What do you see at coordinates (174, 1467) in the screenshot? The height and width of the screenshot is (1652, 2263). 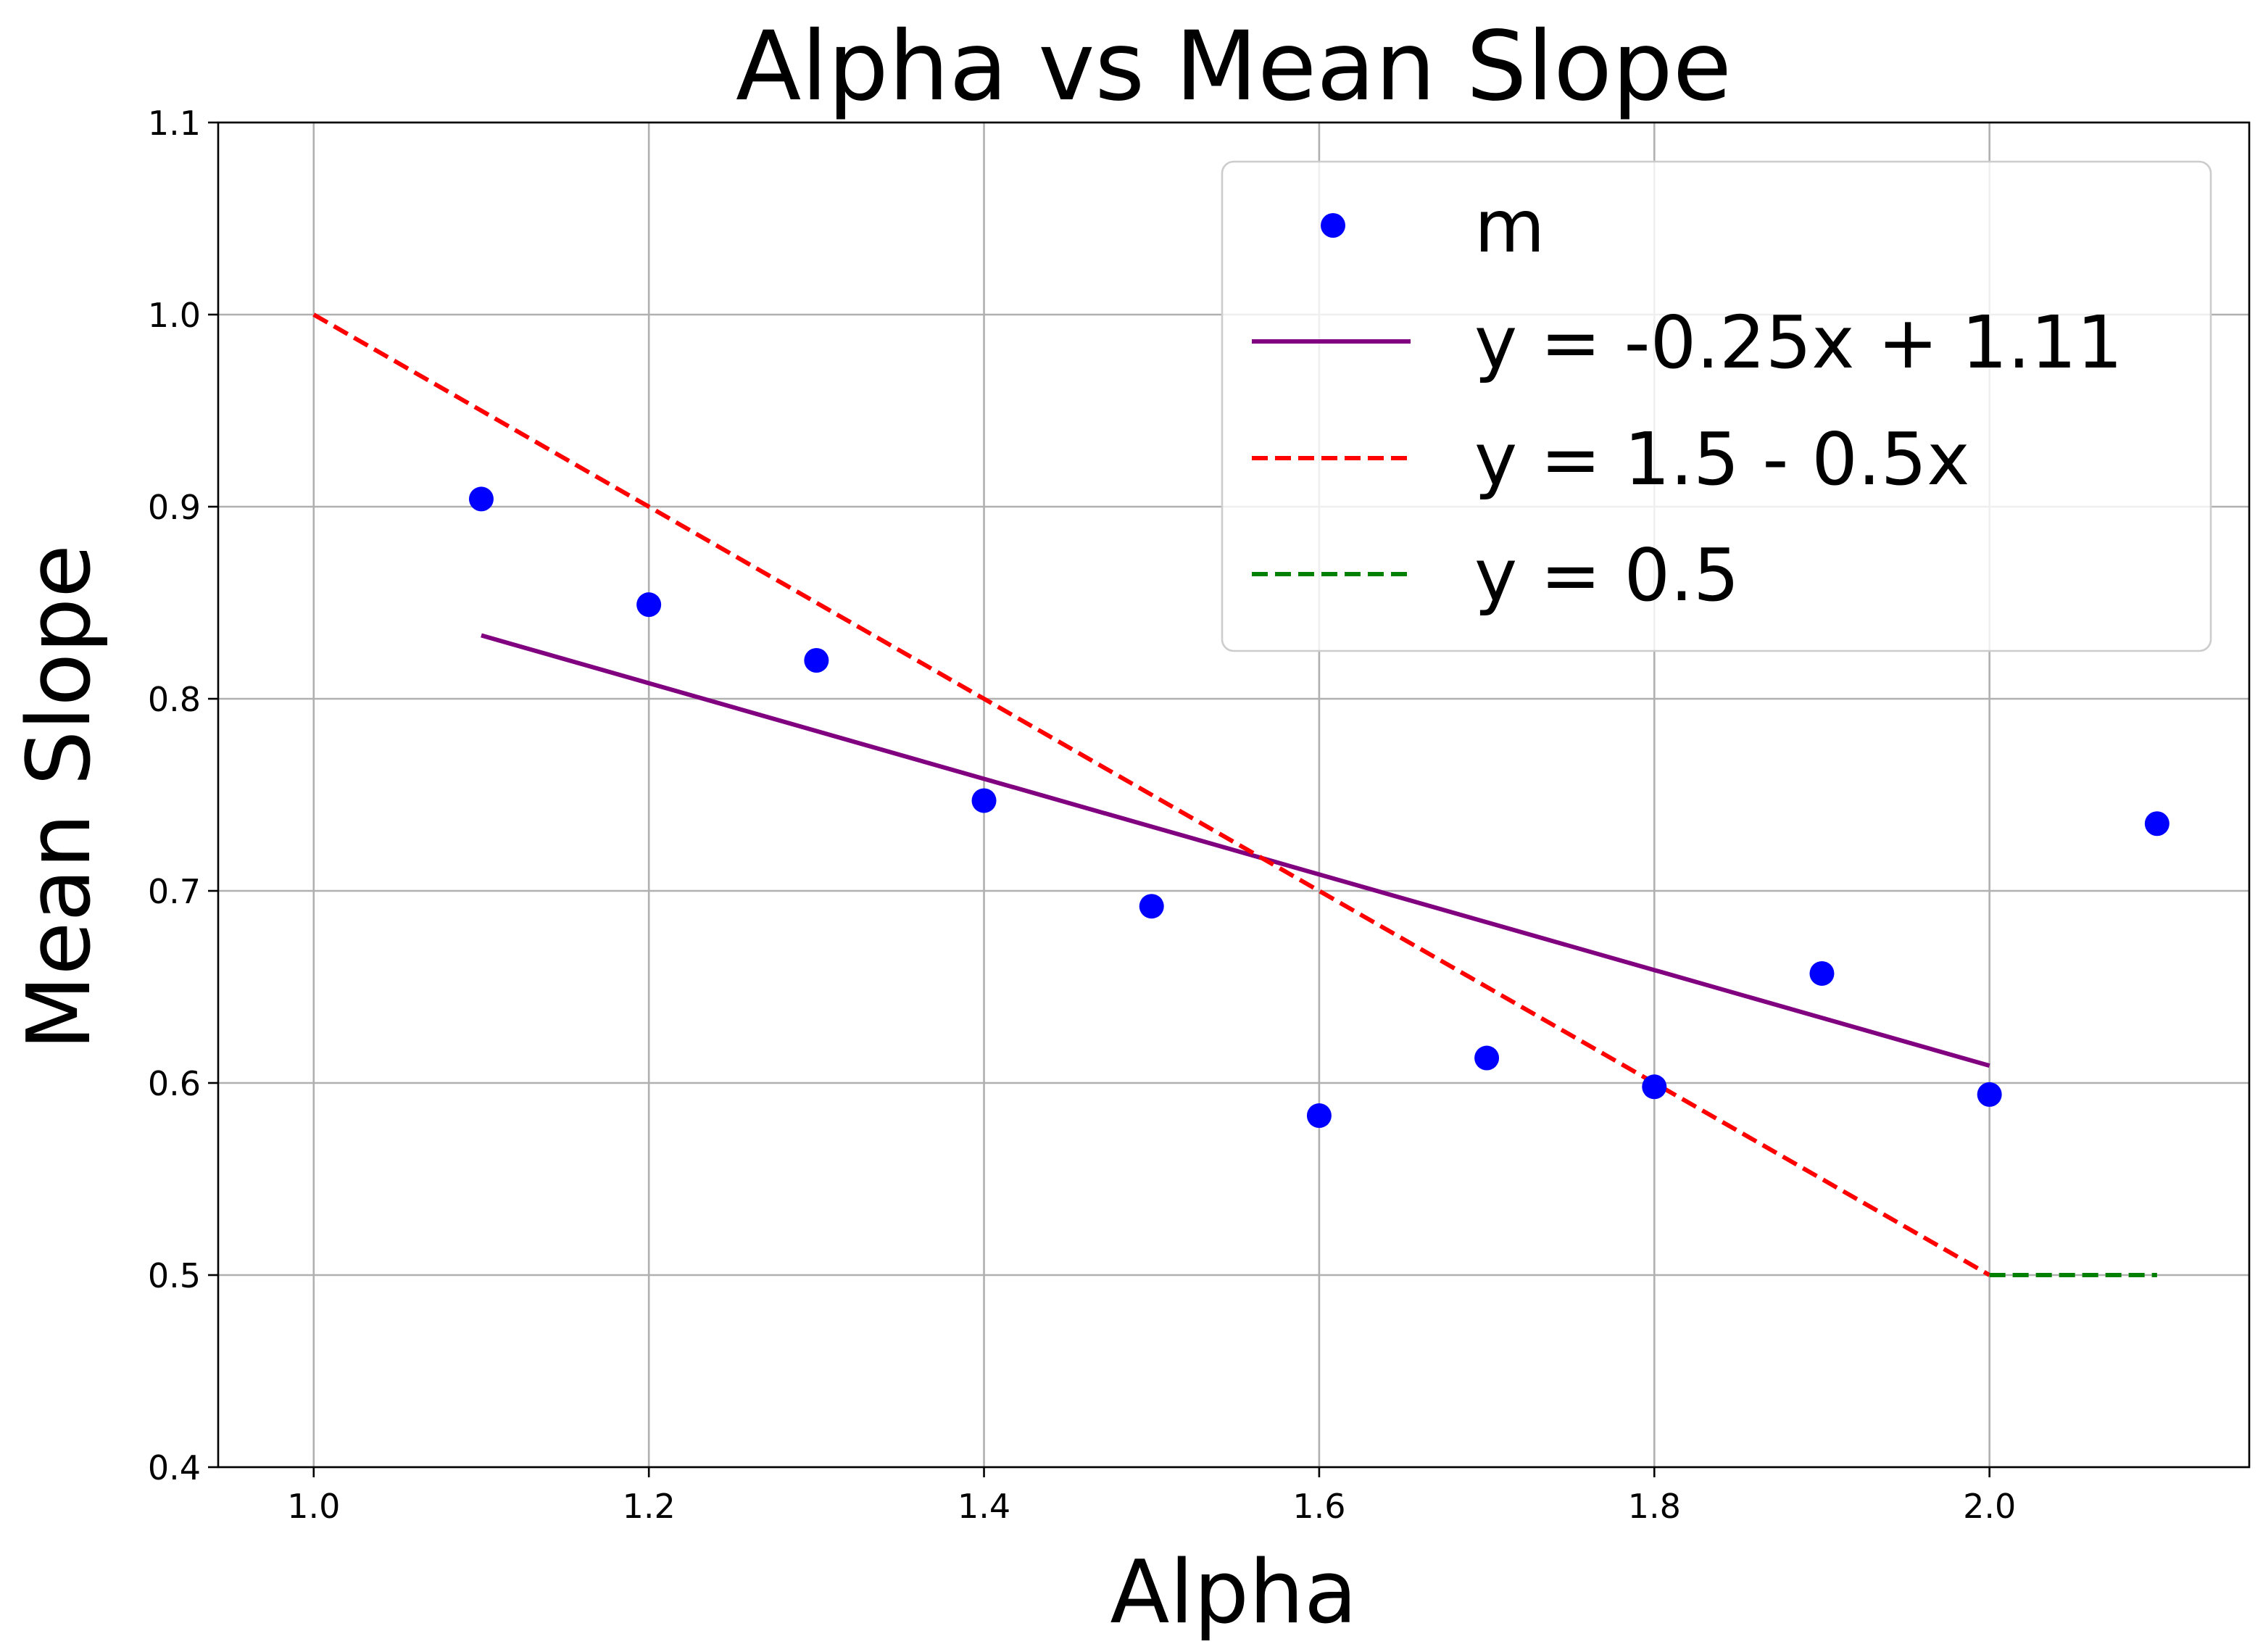 I see `y-tick-label: 0.4` at bounding box center [174, 1467].